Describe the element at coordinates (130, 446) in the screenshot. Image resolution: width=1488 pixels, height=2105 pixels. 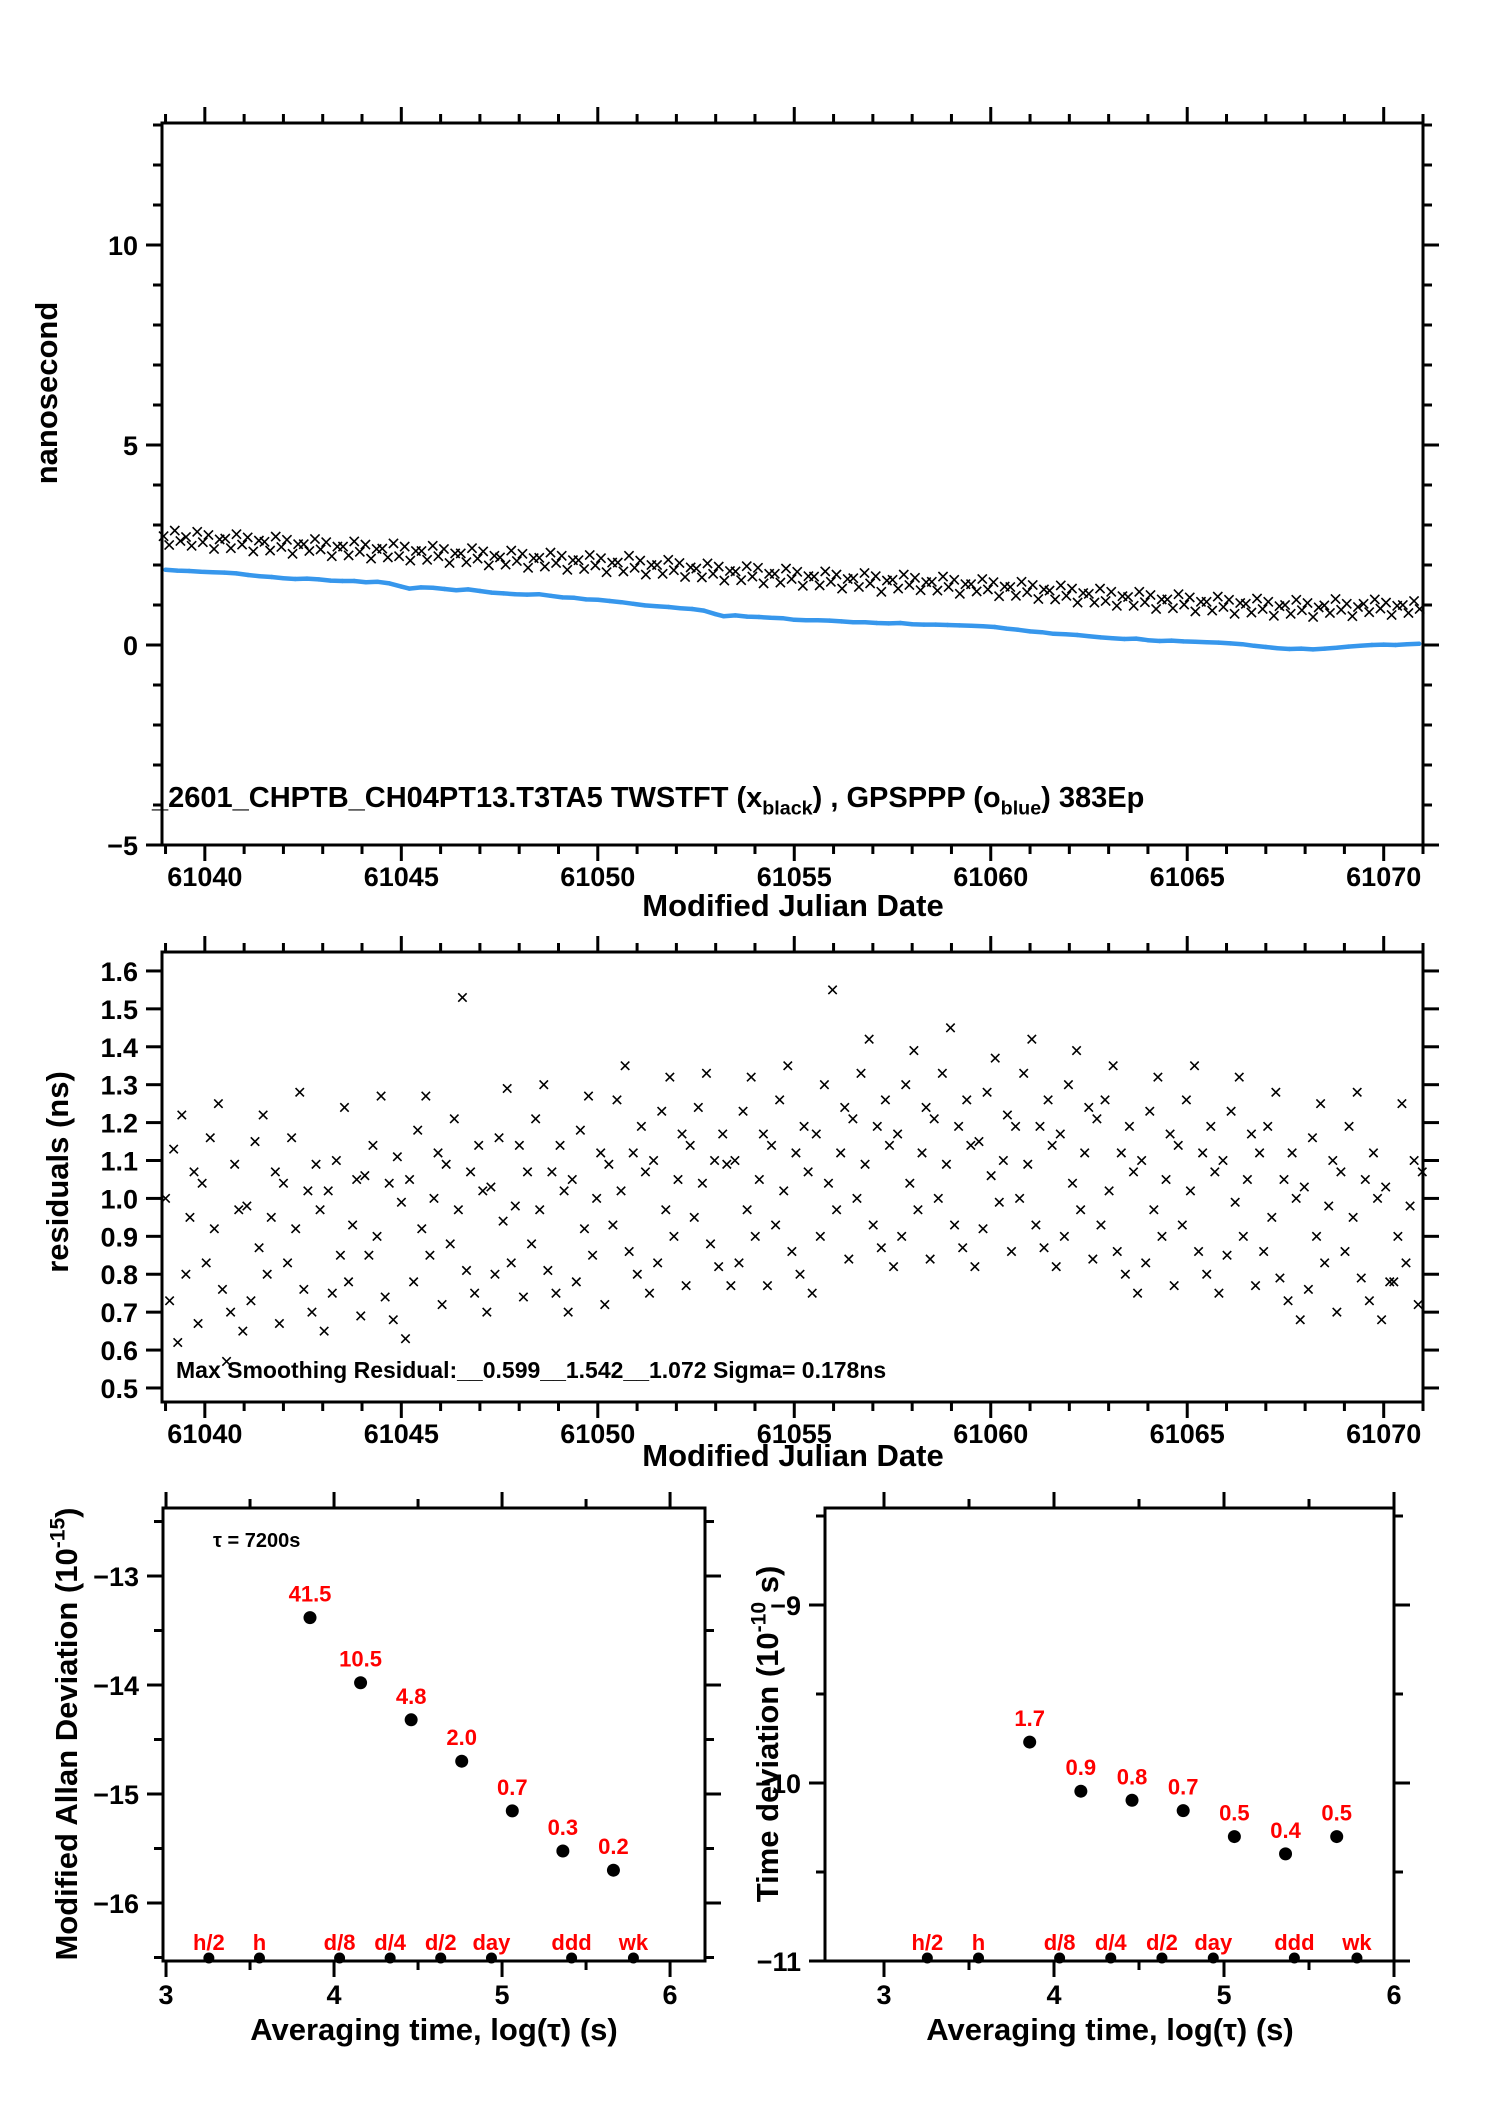
I see `y-tick-label: 5` at that location.